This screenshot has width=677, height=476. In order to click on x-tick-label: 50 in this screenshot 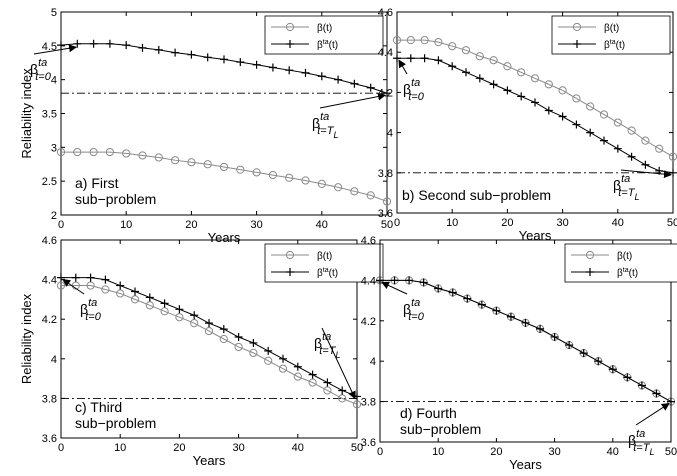, I will do `click(671, 452)`.